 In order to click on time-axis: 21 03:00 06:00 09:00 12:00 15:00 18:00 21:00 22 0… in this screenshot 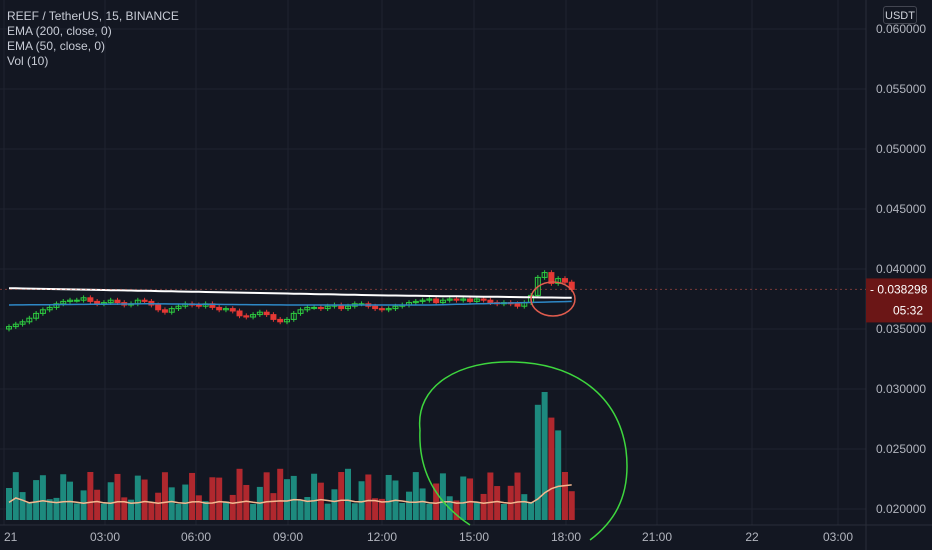, I will do `click(428, 537)`.